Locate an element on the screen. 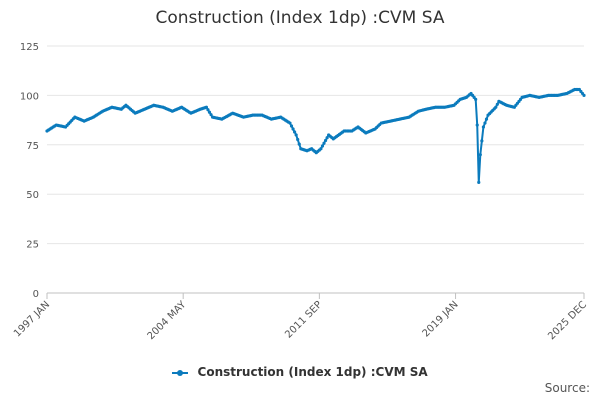 This screenshot has width=600, height=400. y-tick-label: 50 is located at coordinates (32, 195).